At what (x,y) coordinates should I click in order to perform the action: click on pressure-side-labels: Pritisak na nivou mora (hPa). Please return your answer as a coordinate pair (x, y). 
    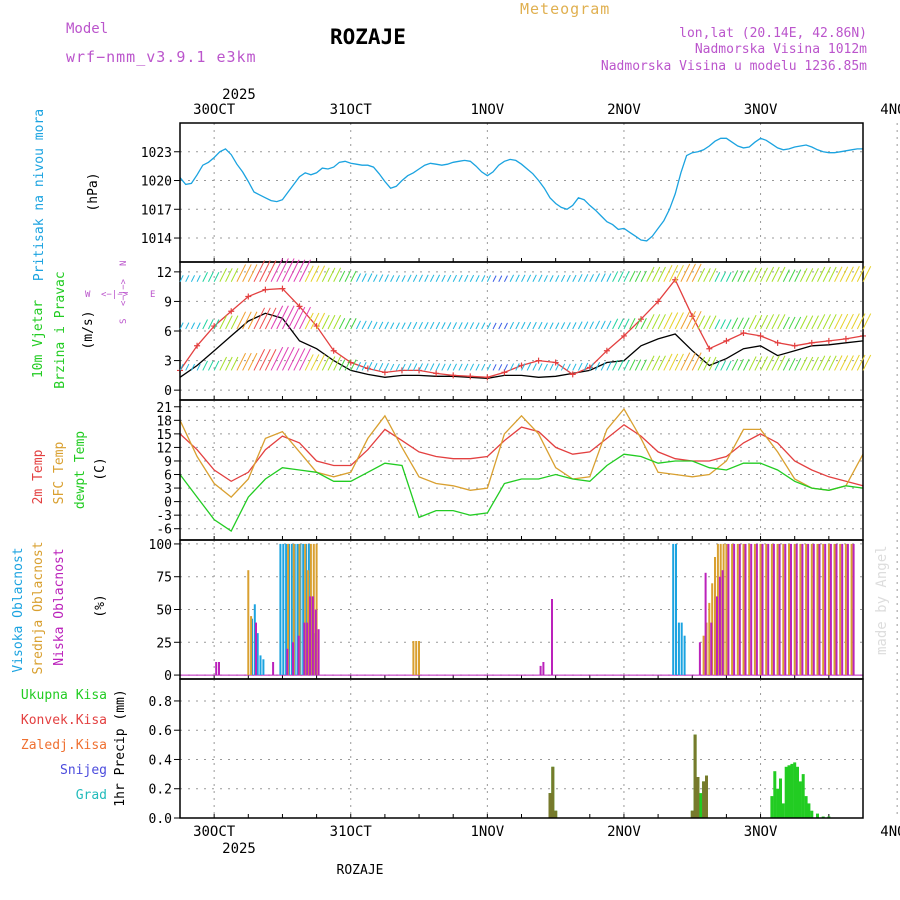
    Looking at the image, I should click on (66, 195).